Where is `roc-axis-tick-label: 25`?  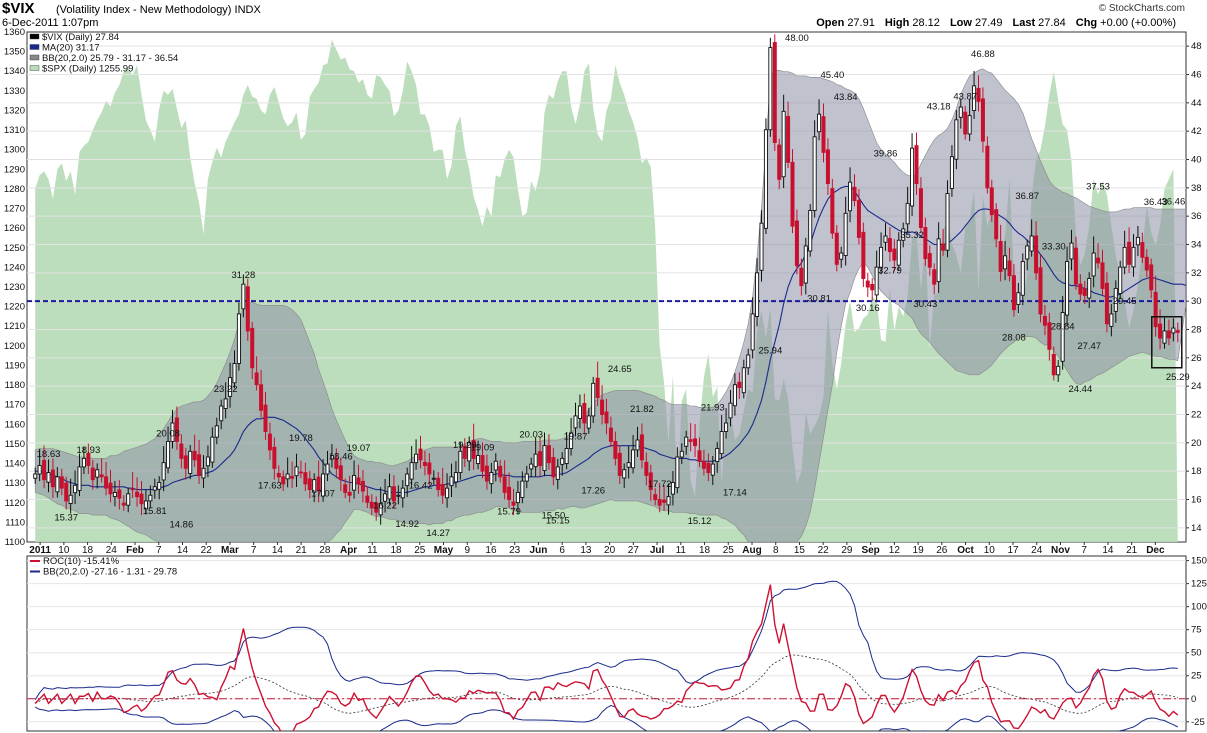
roc-axis-tick-label: 25 is located at coordinates (1196, 676).